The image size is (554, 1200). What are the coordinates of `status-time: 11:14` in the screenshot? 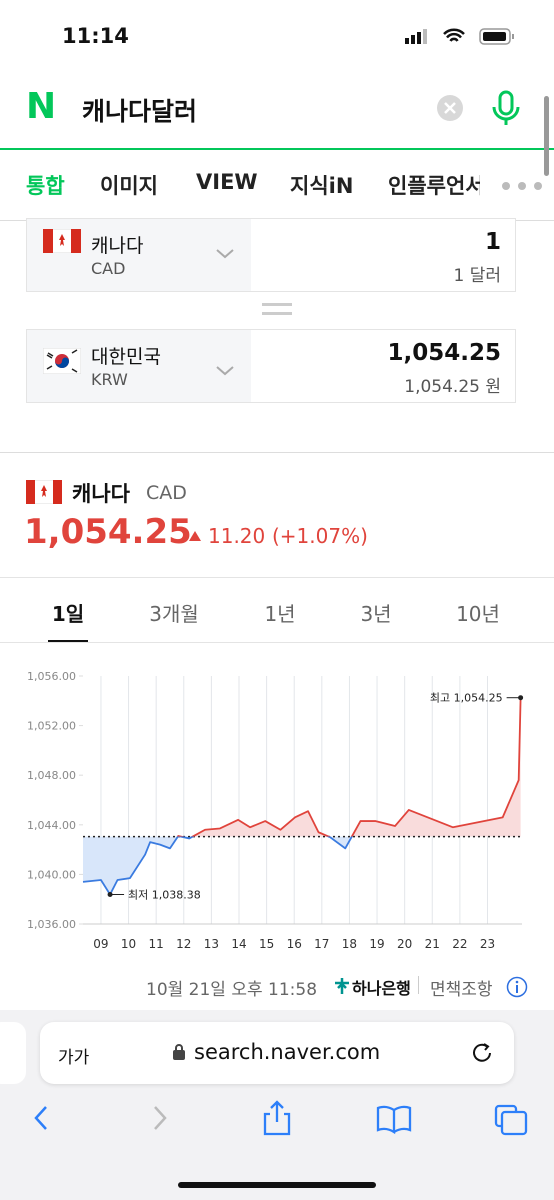 It's located at (95, 36).